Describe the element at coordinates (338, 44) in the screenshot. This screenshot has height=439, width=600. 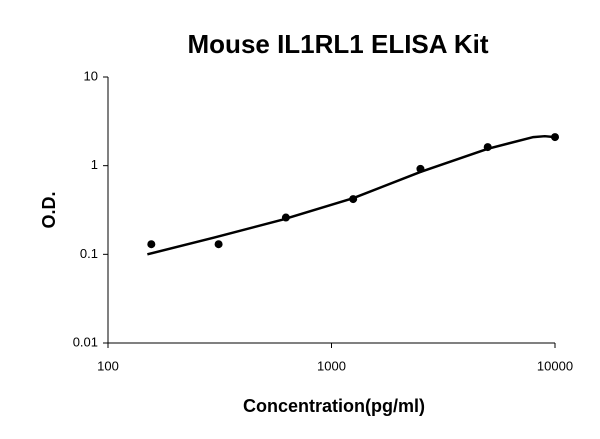
I see `chart-title: Mouse IL1RL1 ELISA Kit` at that location.